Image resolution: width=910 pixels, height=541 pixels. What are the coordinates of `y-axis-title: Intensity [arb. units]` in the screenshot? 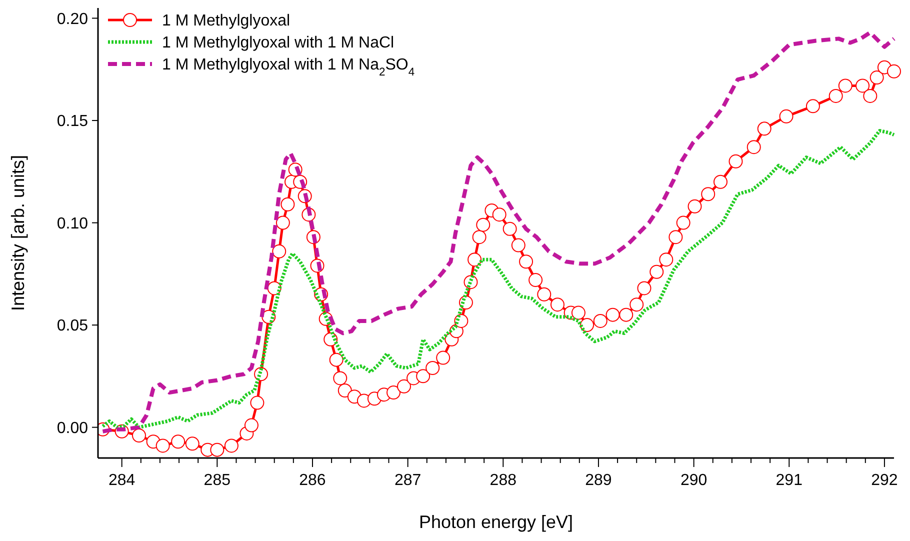 It's located at (18, 233).